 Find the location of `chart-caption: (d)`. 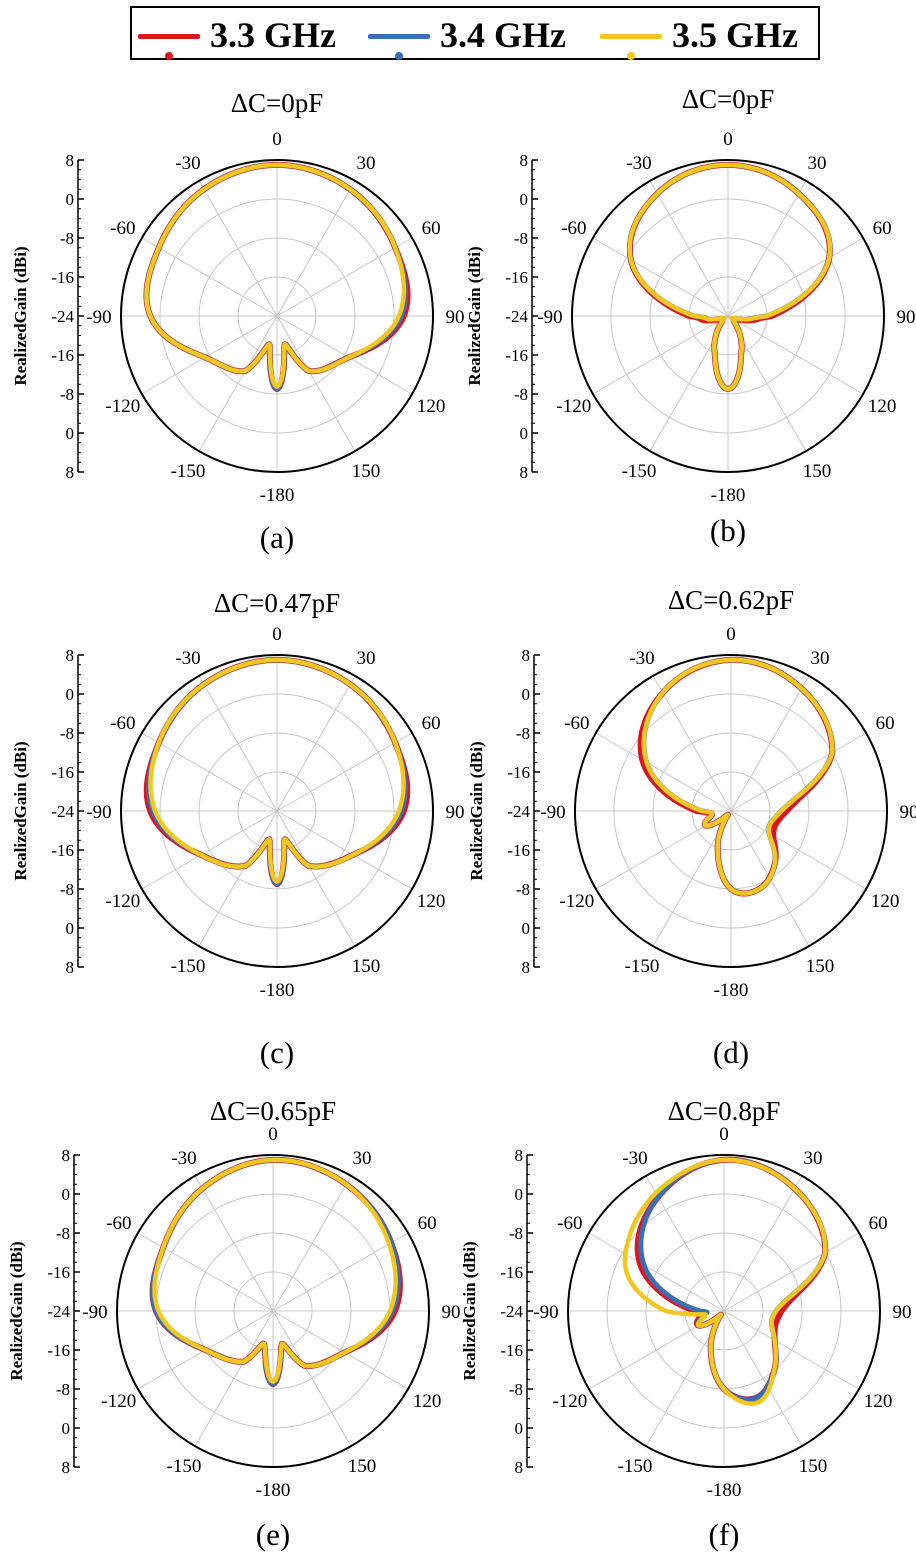

chart-caption: (d) is located at coordinates (731, 1052).